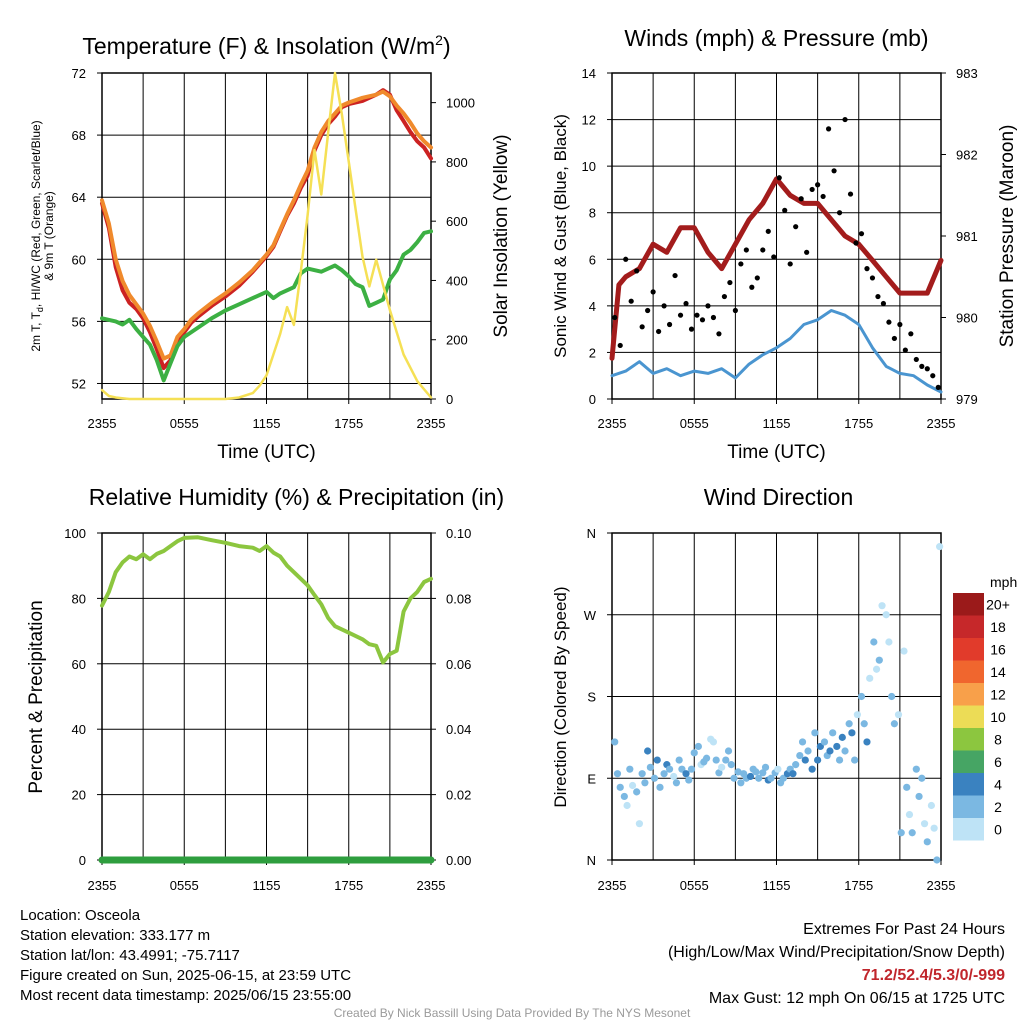 This screenshot has width=1024, height=1024. What do you see at coordinates (457, 162) in the screenshot?
I see `temp-y2tick-label: 800` at bounding box center [457, 162].